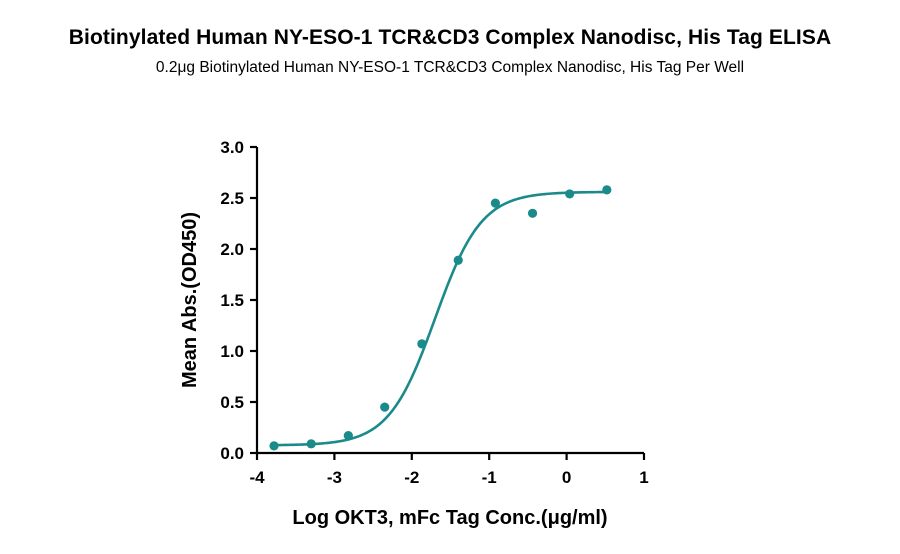  What do you see at coordinates (449, 518) in the screenshot?
I see `x-axis-label: Log OKT3, mFc Tag Conc.(μg/ml)` at bounding box center [449, 518].